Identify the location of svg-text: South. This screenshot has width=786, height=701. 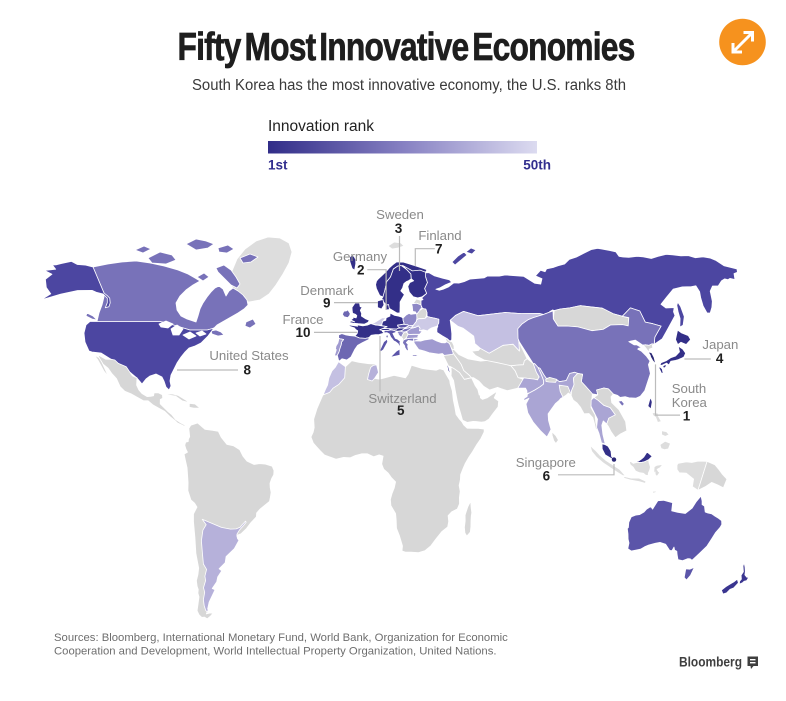
(689, 388).